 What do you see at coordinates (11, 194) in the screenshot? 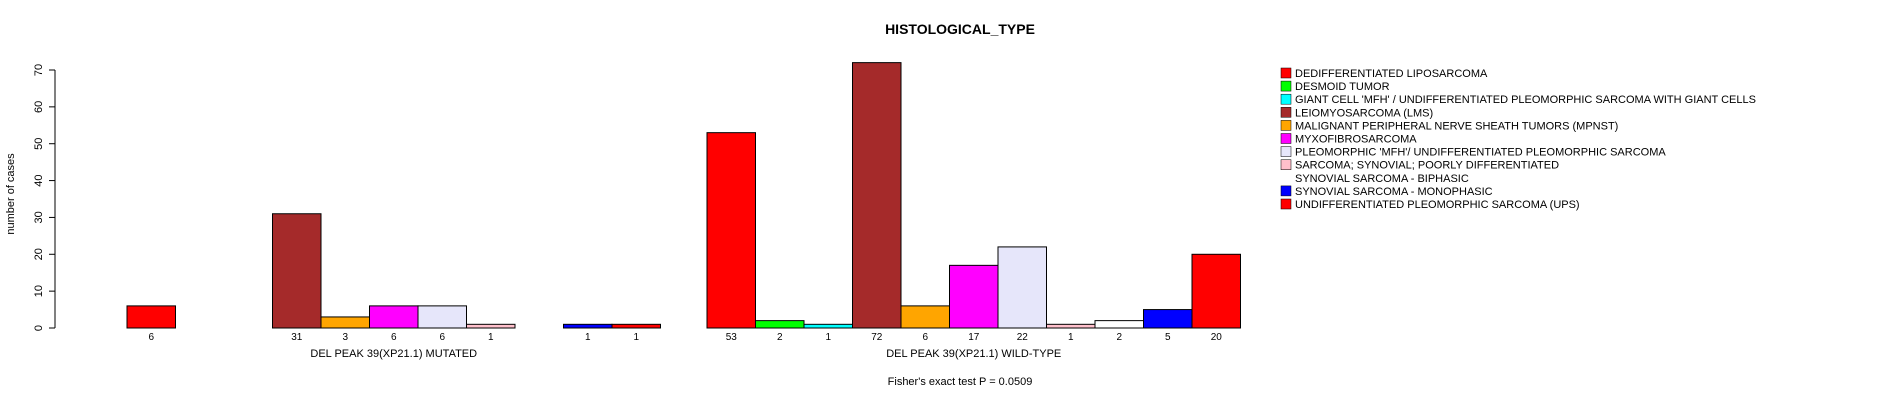
I see `y-axis-label: number of cases` at bounding box center [11, 194].